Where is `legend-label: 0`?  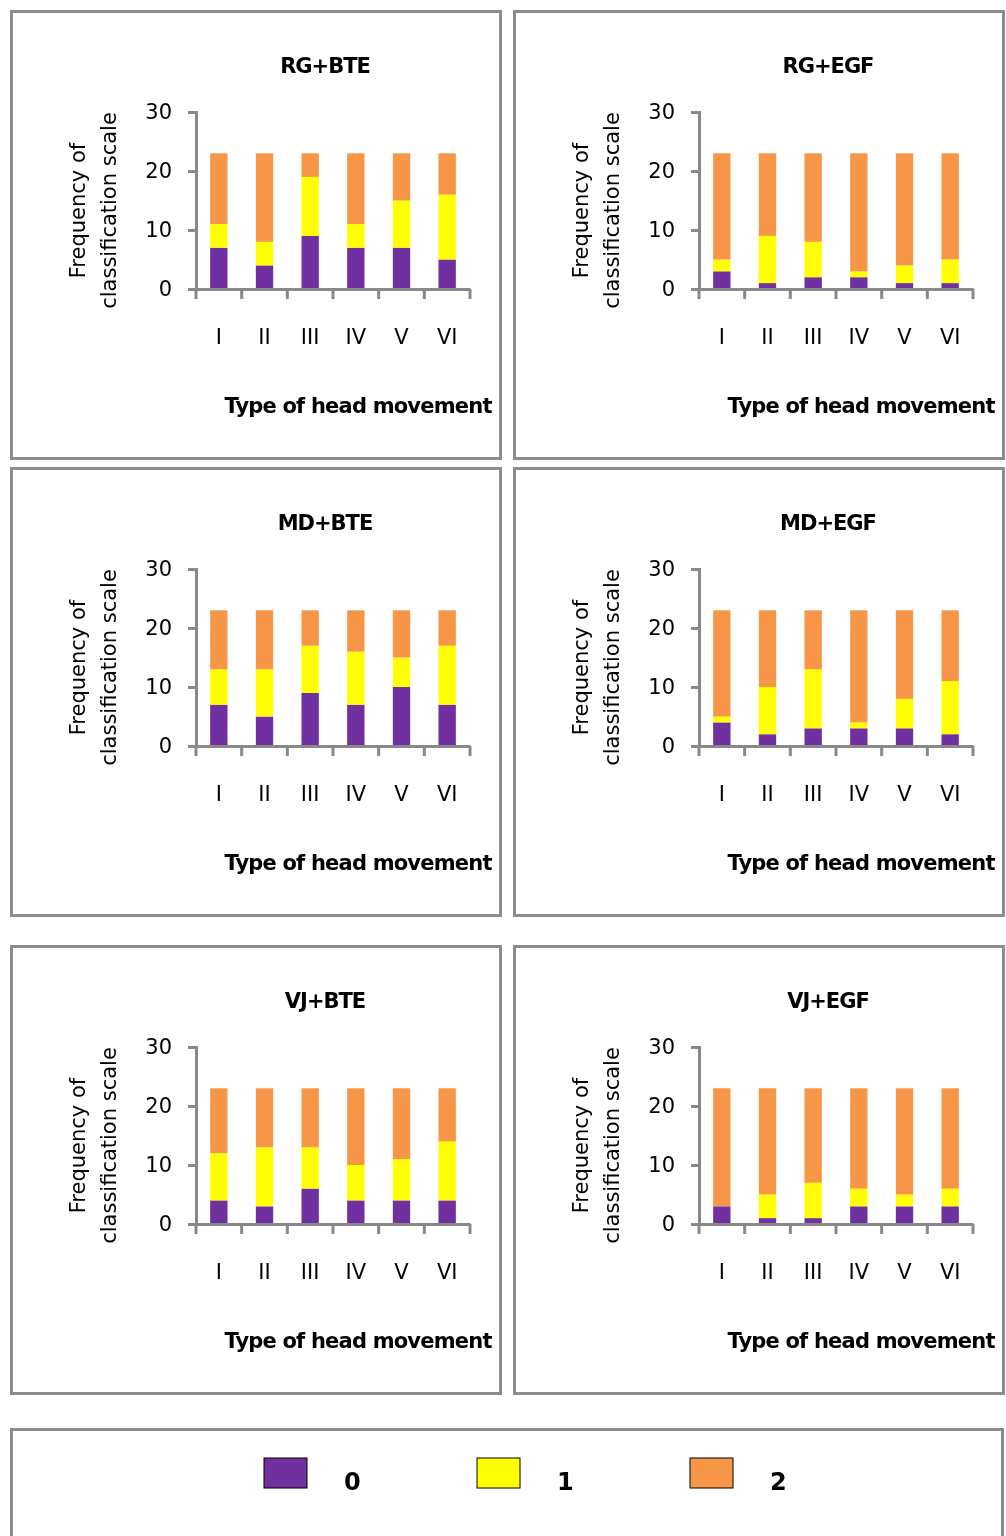 legend-label: 0 is located at coordinates (352, 1482).